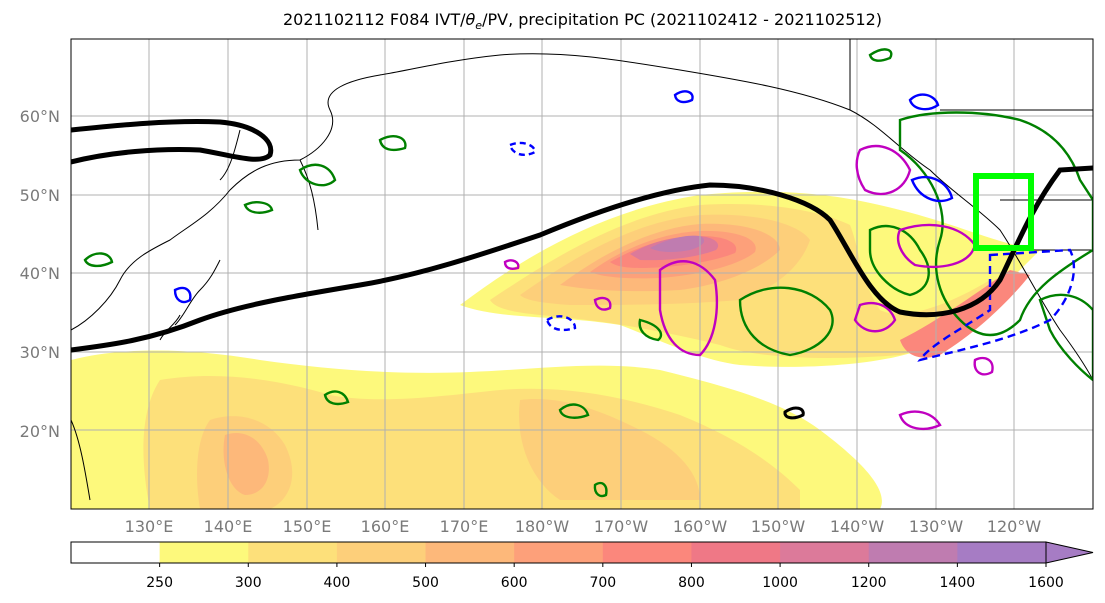 This screenshot has width=1105, height=603. Describe the element at coordinates (542, 526) in the screenshot. I see `lon-label-180w: 180°W` at that location.